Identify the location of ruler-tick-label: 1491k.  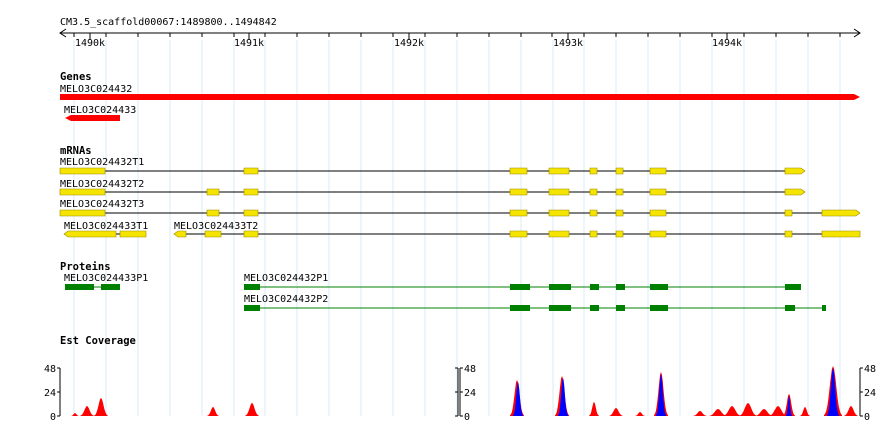
(249, 43).